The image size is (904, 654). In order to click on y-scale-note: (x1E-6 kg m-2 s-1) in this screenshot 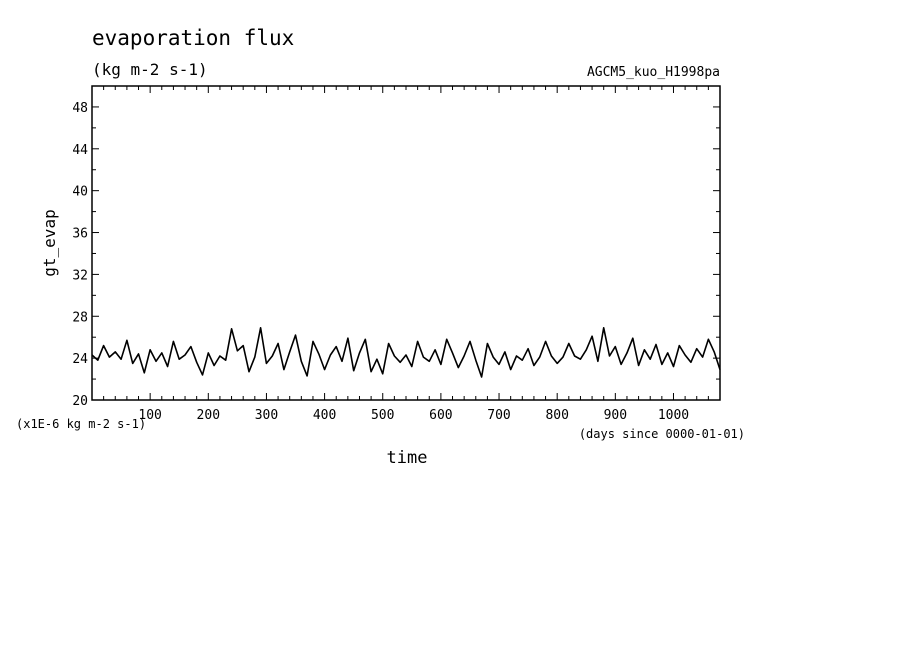, I will do `click(81, 424)`.